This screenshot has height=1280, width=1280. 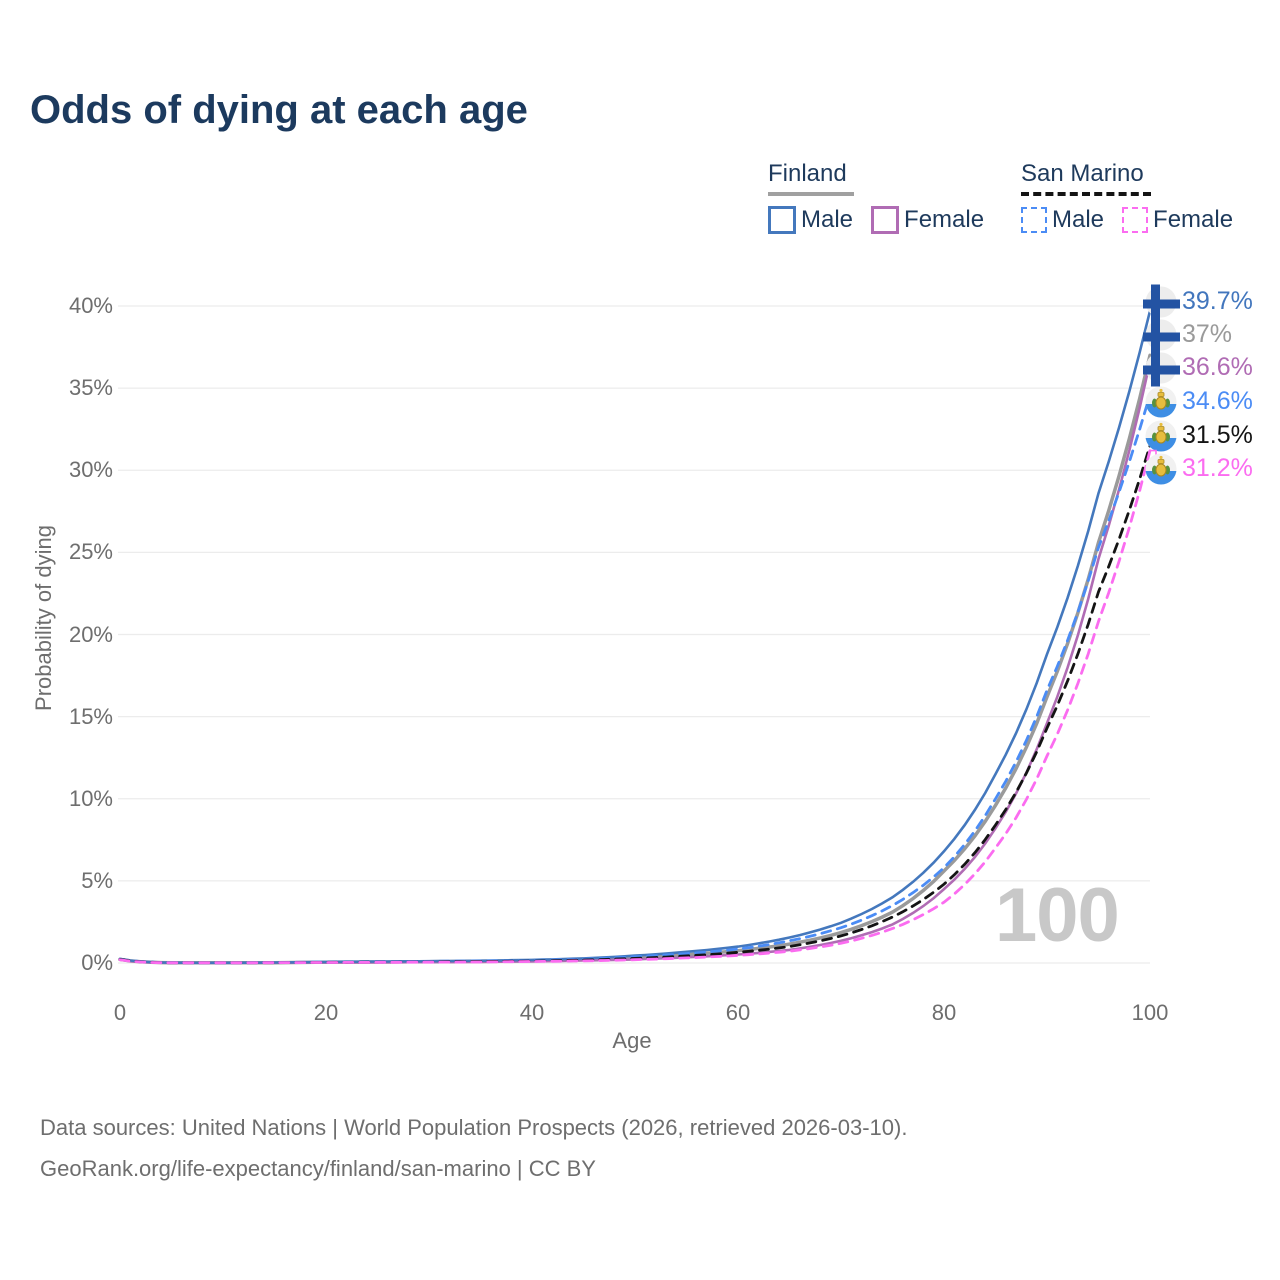 What do you see at coordinates (1217, 401) in the screenshot?
I see `end-label-sanmarino-male: 34.6%` at bounding box center [1217, 401].